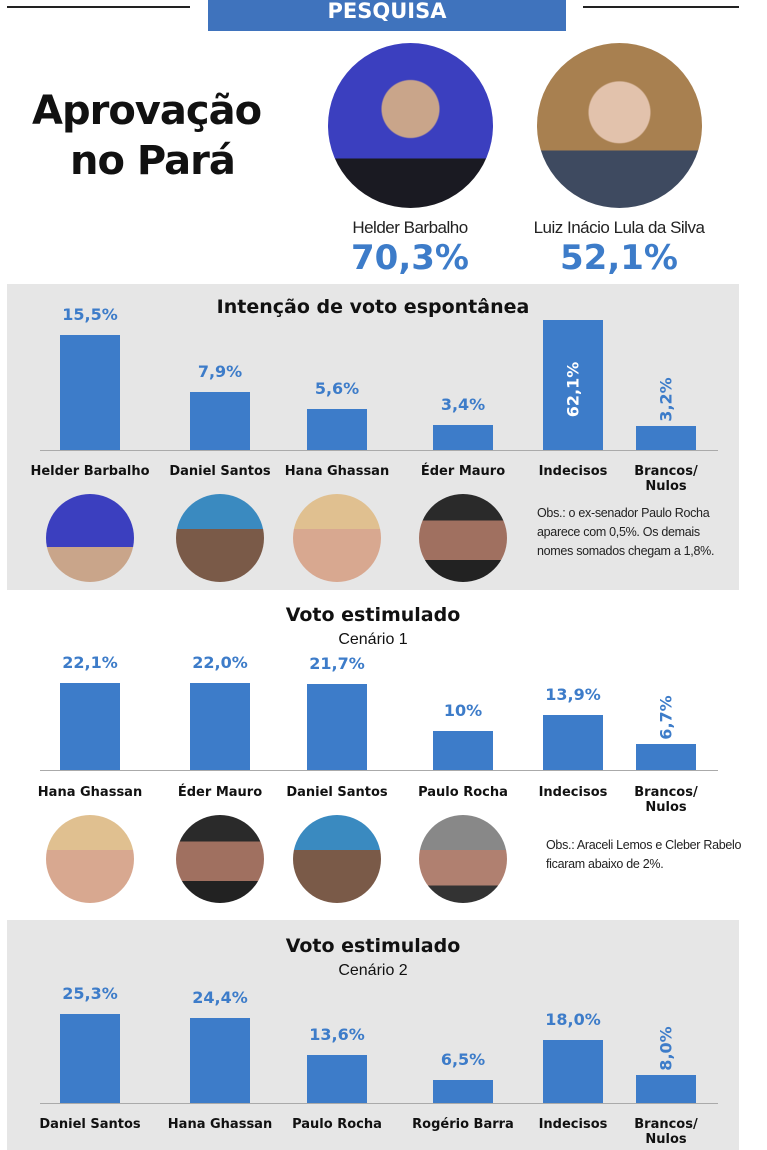 The width and height of the screenshot is (767, 1150). I want to click on headline-line2: no Pará, so click(153, 161).